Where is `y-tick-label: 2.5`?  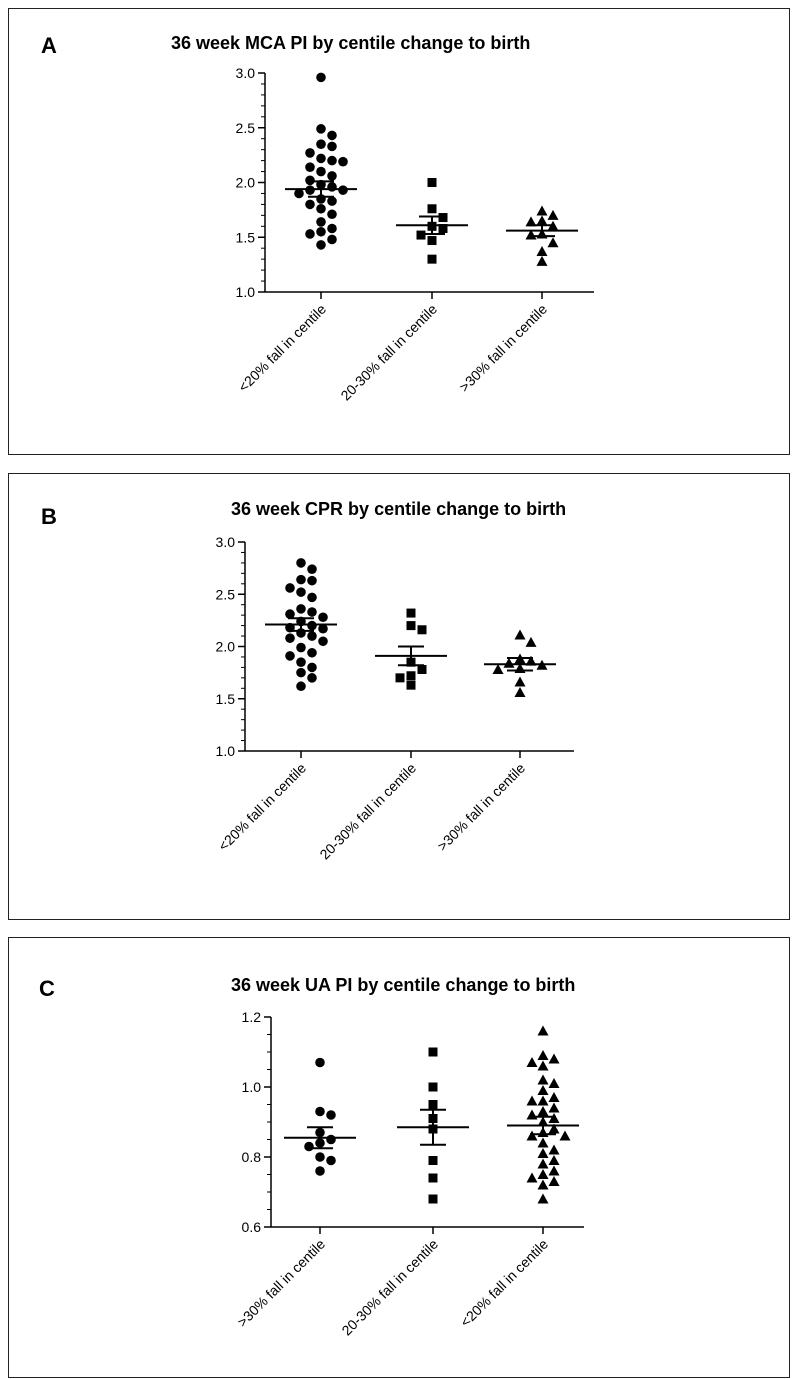 y-tick-label: 2.5 is located at coordinates (226, 594).